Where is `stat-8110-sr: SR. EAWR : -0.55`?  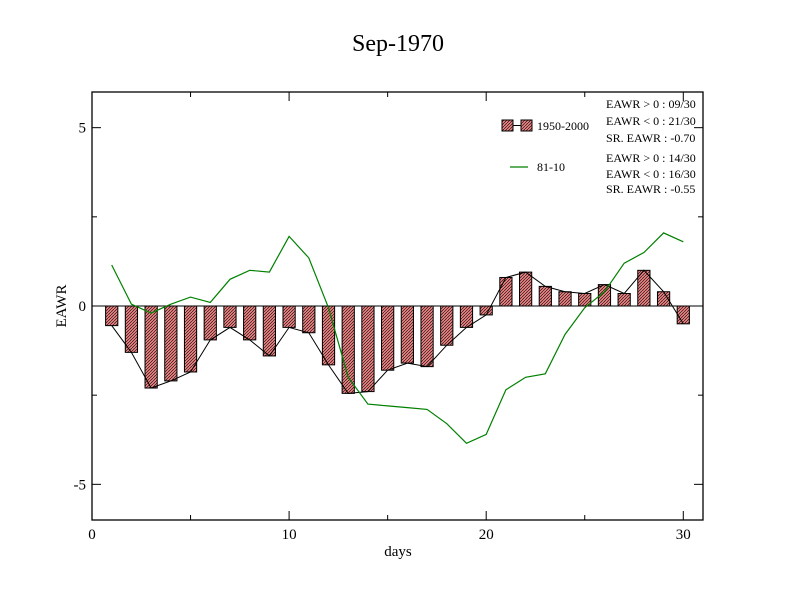 stat-8110-sr: SR. EAWR : -0.55 is located at coordinates (650, 189).